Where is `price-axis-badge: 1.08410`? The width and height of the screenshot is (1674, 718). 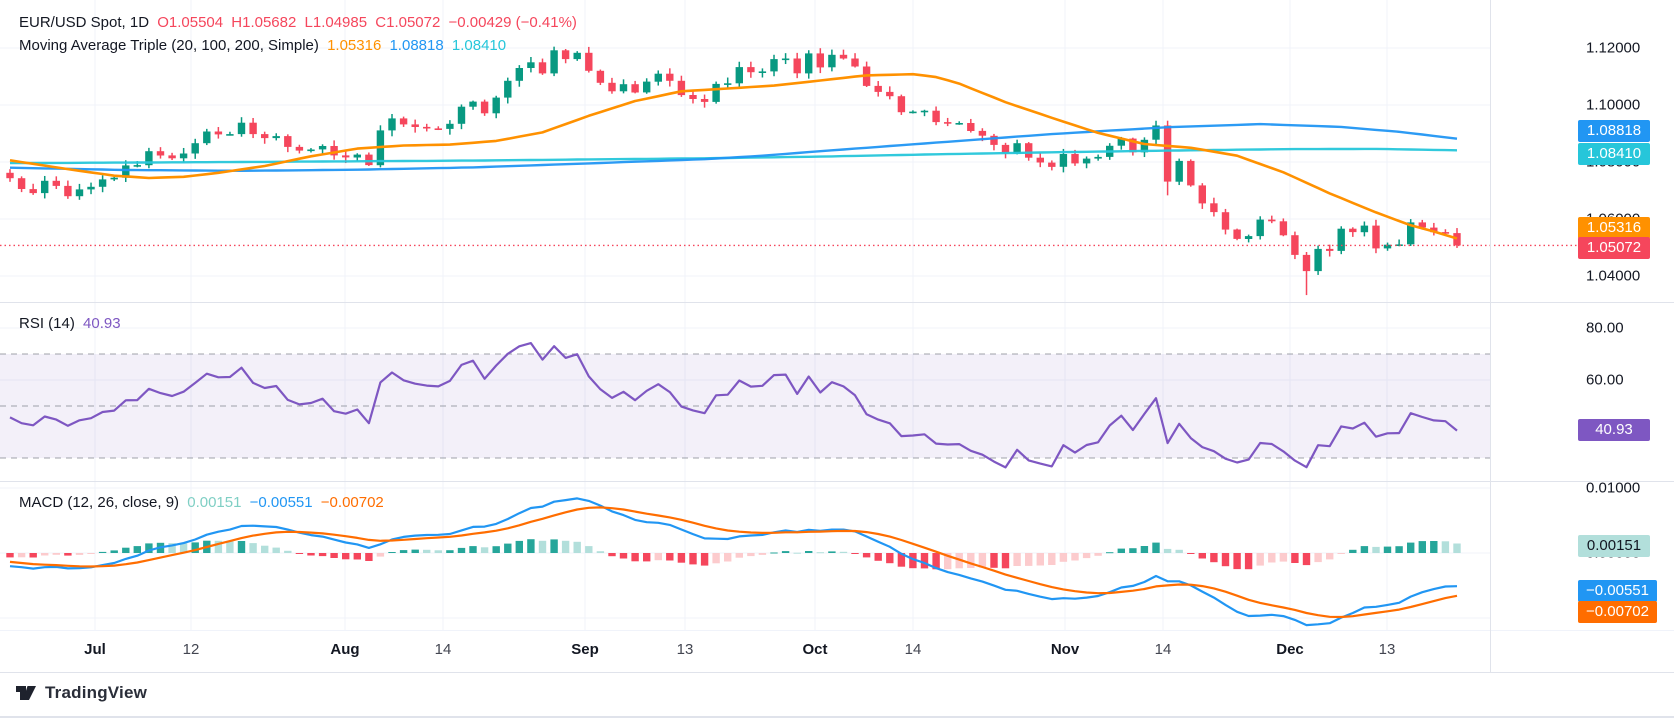 price-axis-badge: 1.08410 is located at coordinates (1614, 154).